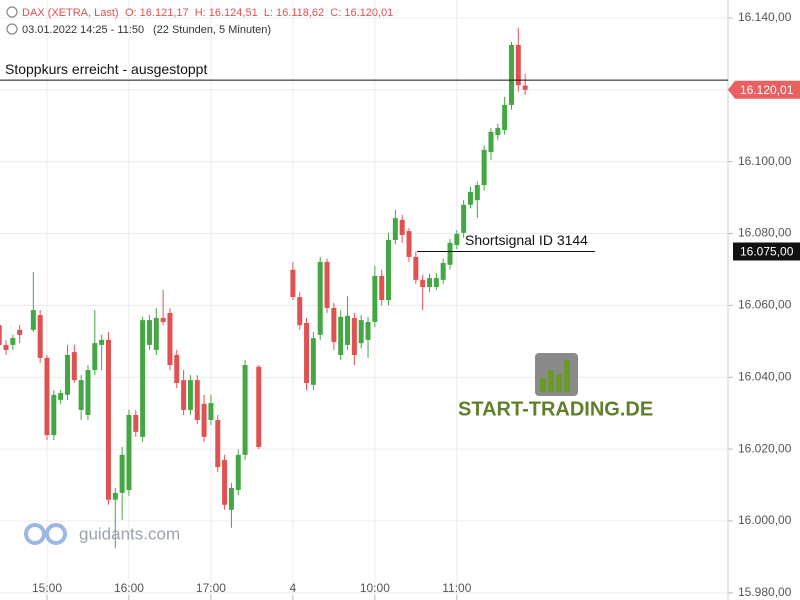  What do you see at coordinates (293, 588) in the screenshot?
I see `x-tick-label: 4` at bounding box center [293, 588].